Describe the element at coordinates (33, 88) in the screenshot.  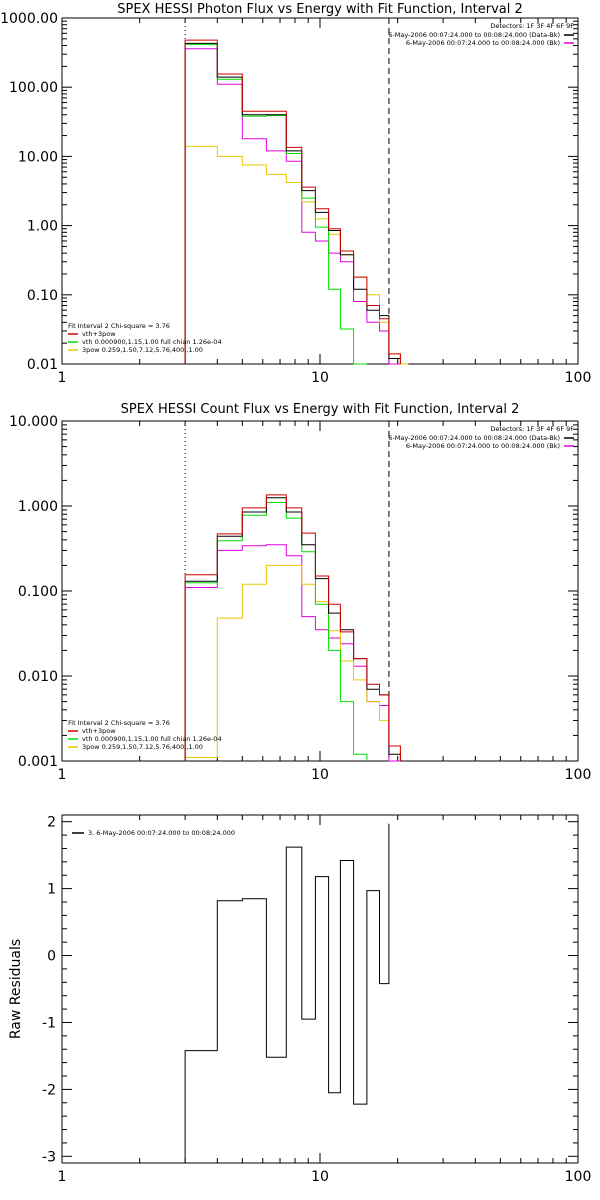
I see `y-tick-label: 100.00` at that location.